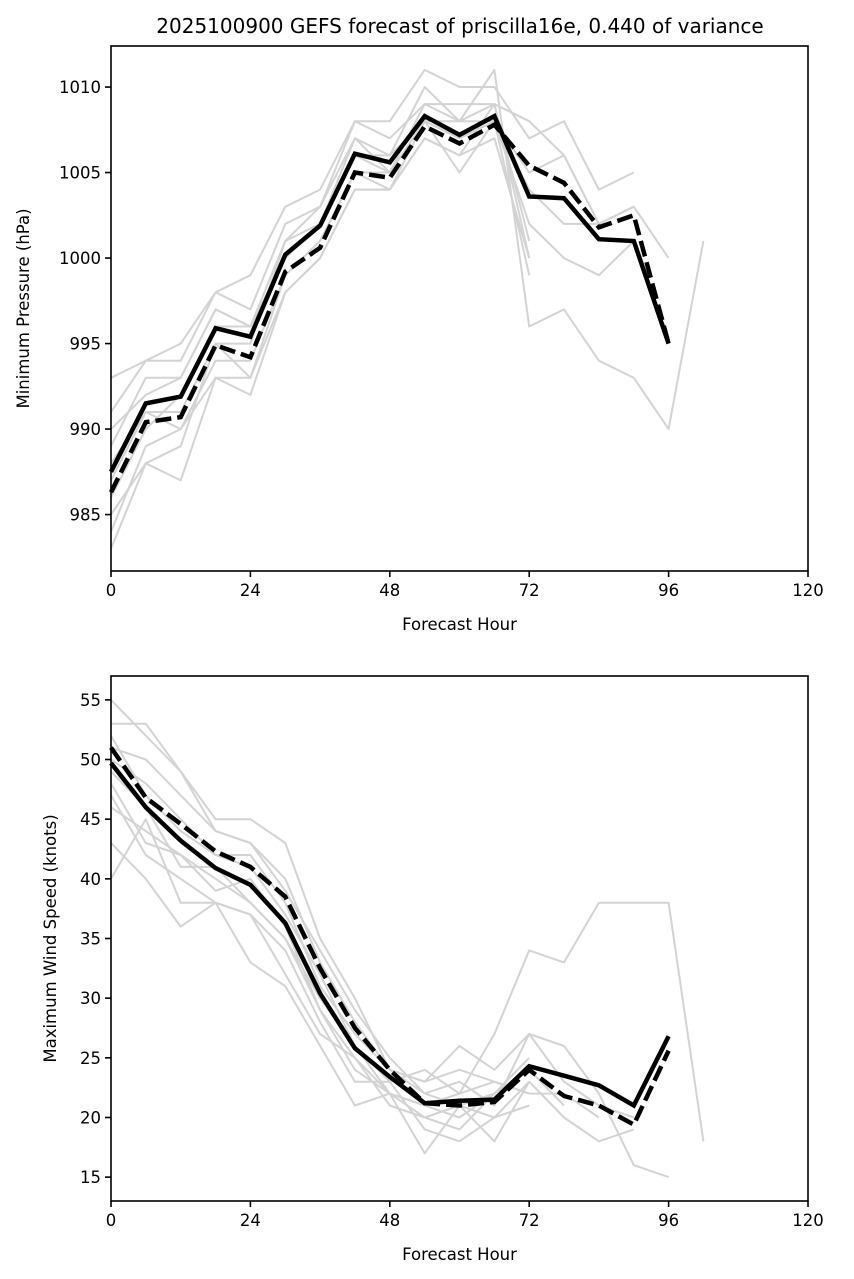 The image size is (854, 1279). What do you see at coordinates (111, 1220) in the screenshot?
I see `wind-x-tick-label: 0` at bounding box center [111, 1220].